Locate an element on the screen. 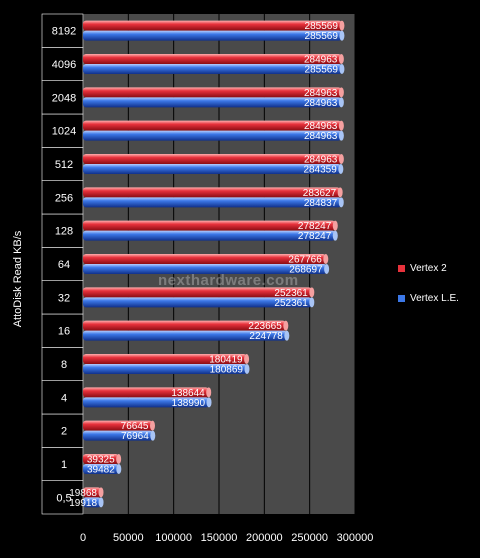 Image resolution: width=480 pixels, height=558 pixels. category-label-1: 1 is located at coordinates (64, 465).